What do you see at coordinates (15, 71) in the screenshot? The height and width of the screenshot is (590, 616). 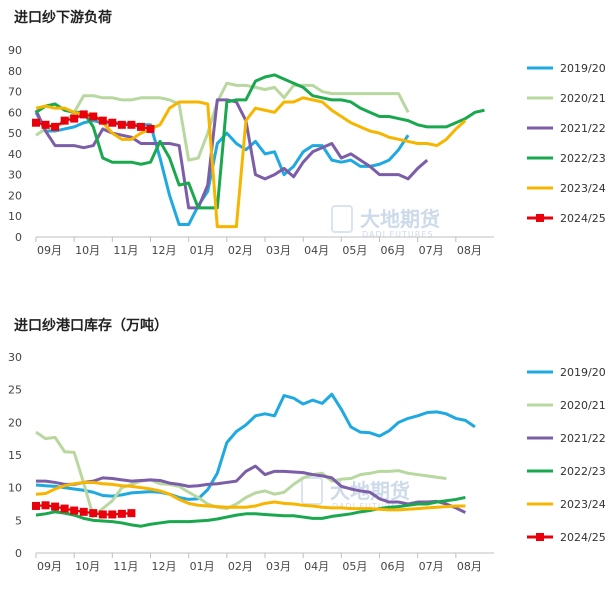 I see `y-tick-label: 80` at bounding box center [15, 71].